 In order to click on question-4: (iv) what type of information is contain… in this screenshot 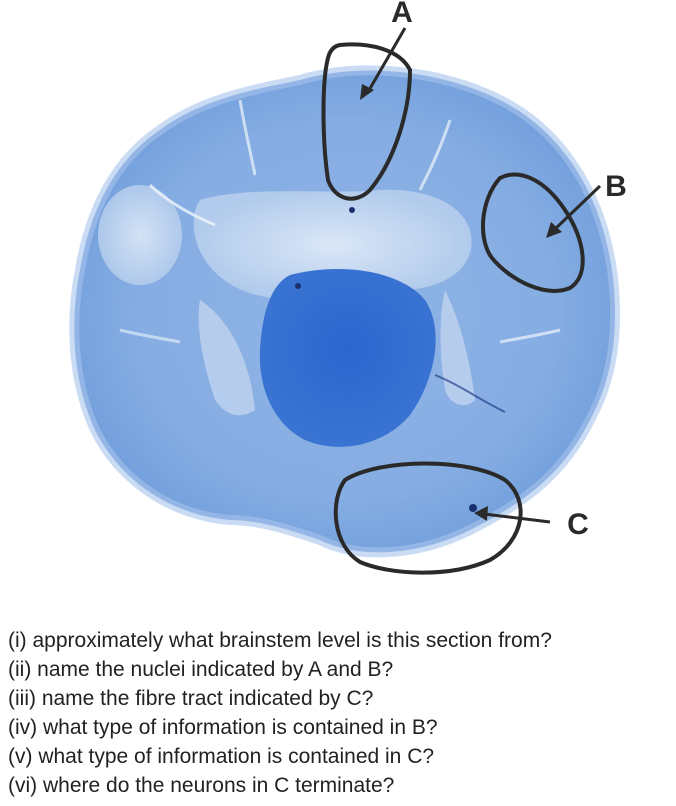, I will do `click(223, 727)`.